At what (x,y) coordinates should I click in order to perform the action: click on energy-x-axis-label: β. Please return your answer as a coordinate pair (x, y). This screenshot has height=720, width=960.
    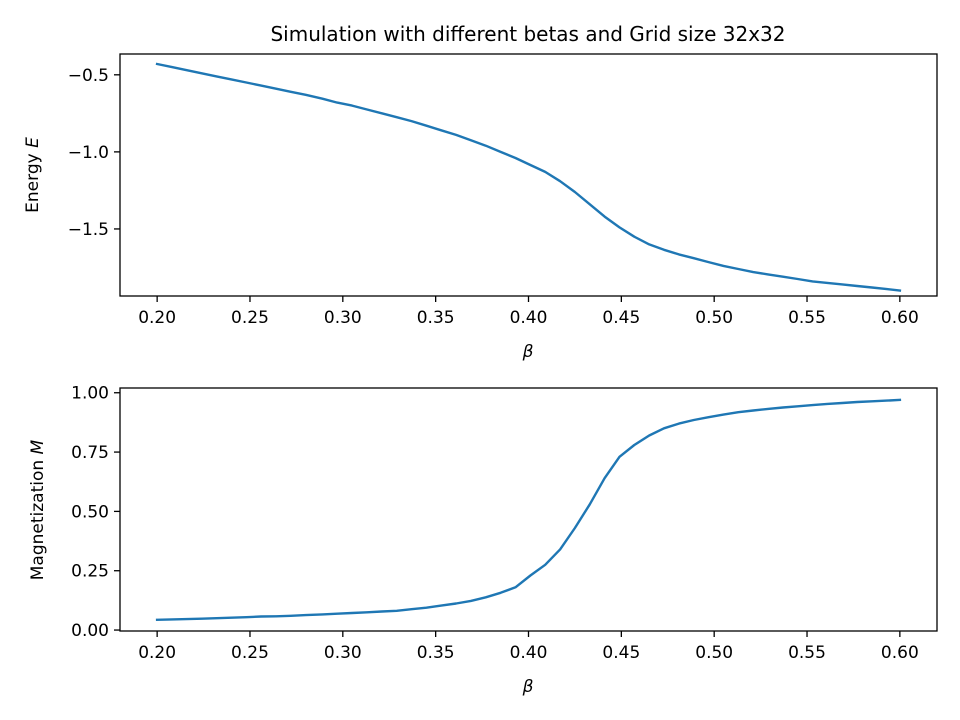
    Looking at the image, I should click on (528, 352).